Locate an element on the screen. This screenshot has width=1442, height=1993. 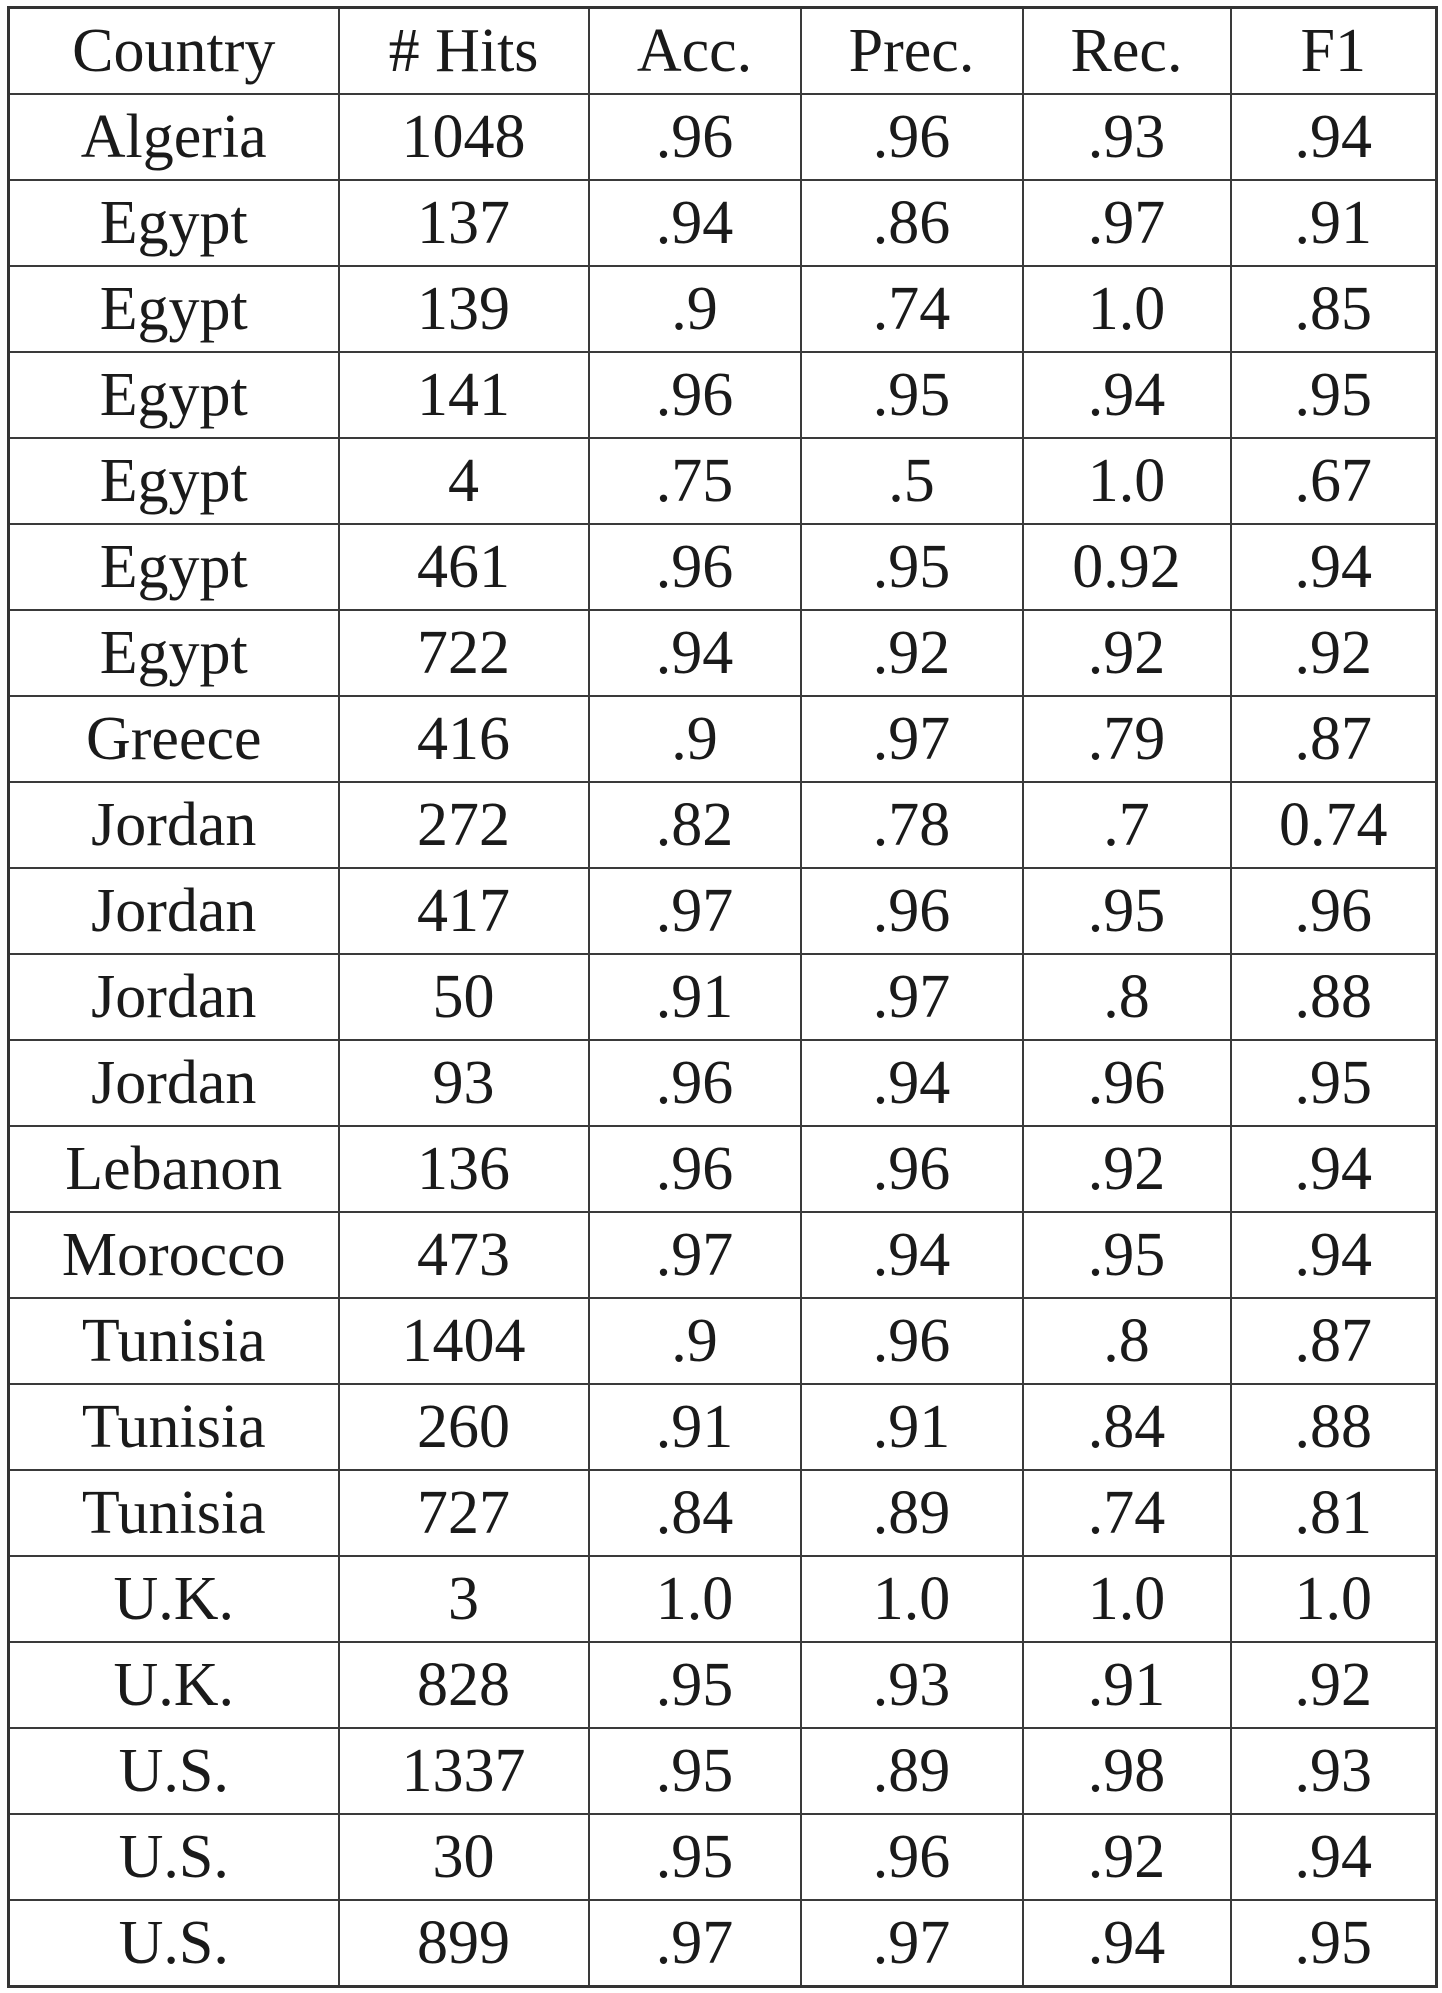
cell-f1: .92 is located at coordinates (1333, 653).